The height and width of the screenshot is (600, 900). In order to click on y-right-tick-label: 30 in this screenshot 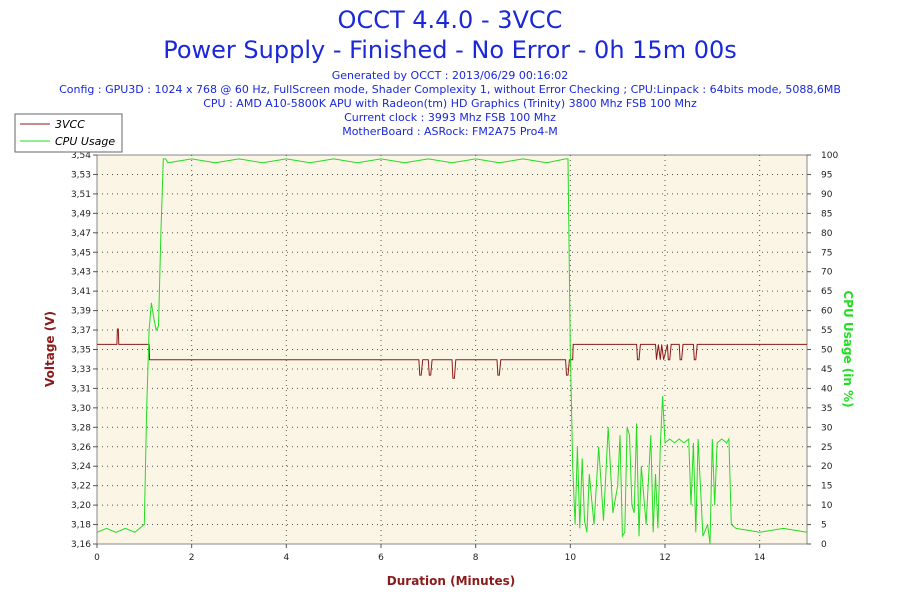, I will do `click(827, 428)`.